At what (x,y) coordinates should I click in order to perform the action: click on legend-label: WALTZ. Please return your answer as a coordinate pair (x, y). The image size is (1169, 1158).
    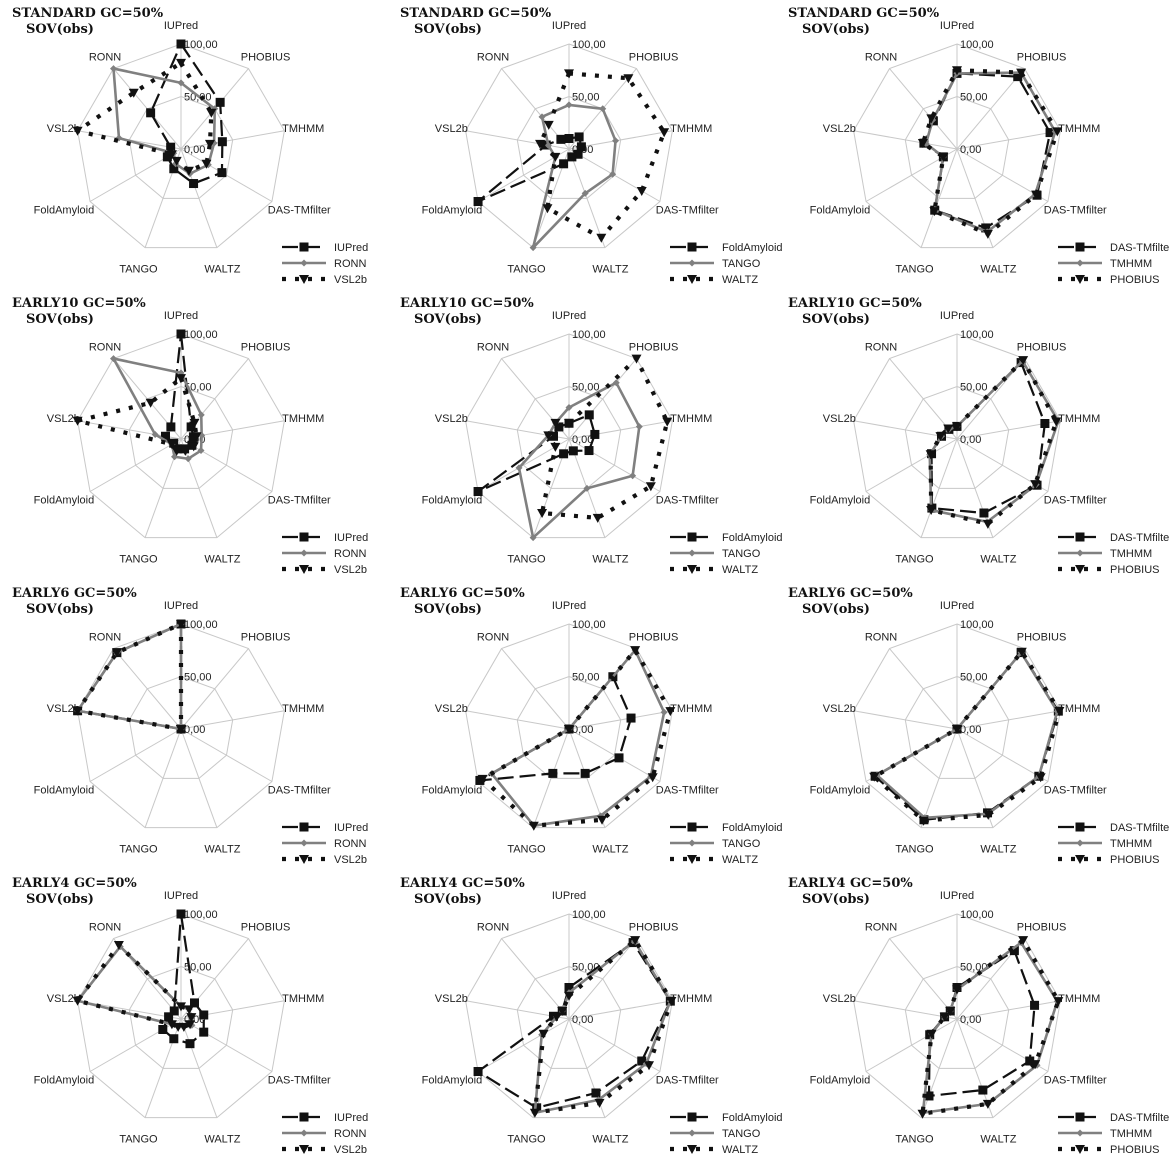
    Looking at the image, I should click on (740, 280).